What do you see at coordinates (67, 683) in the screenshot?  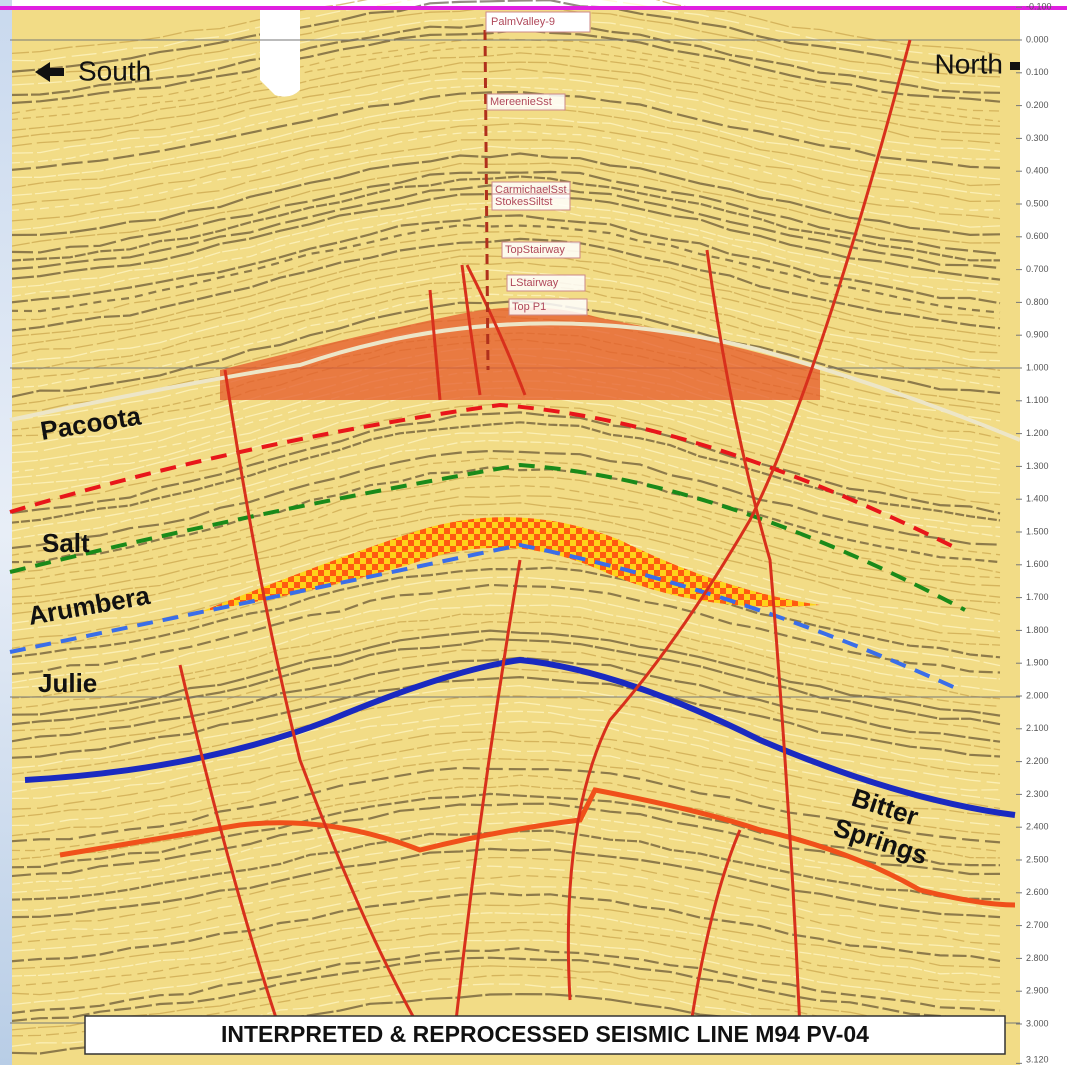 I see `horizon-label: Julie` at bounding box center [67, 683].